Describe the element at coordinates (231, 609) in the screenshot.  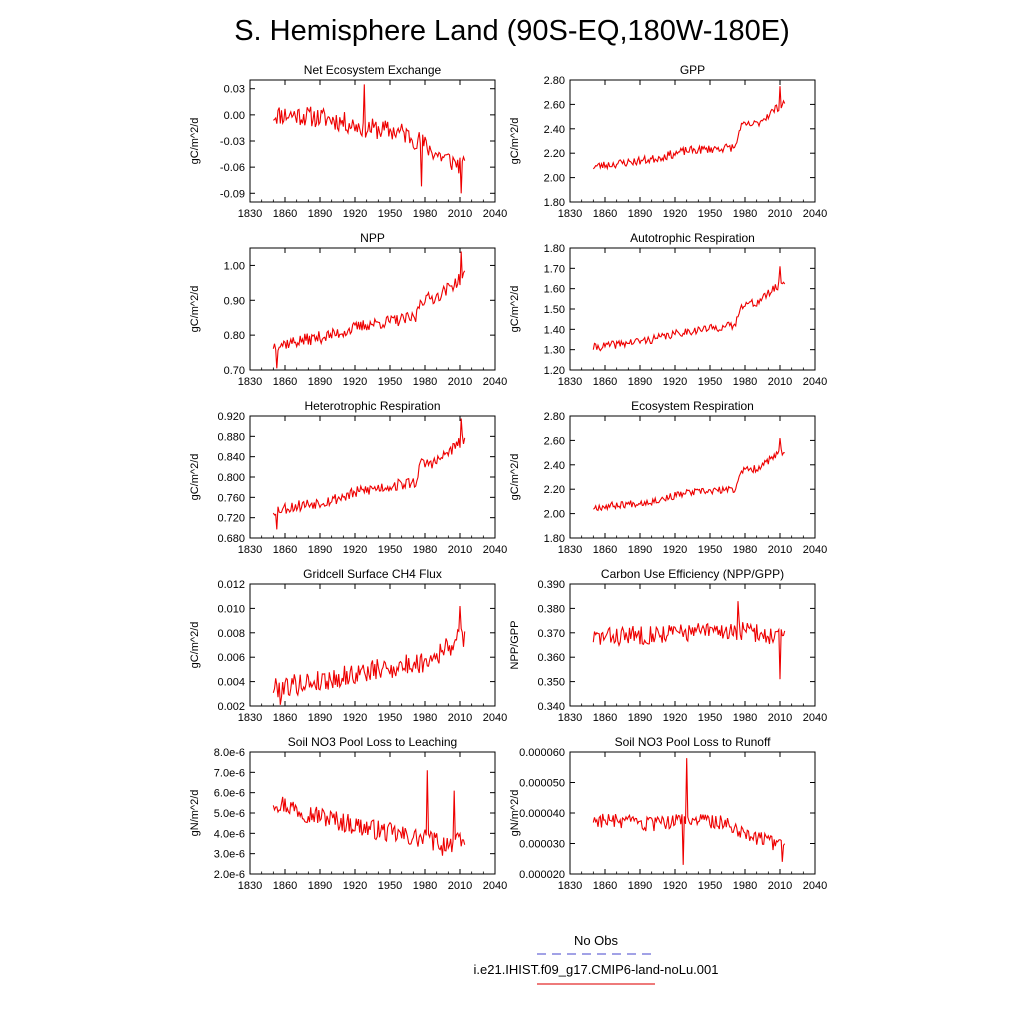
I see `y-tick-label: 0.010` at that location.